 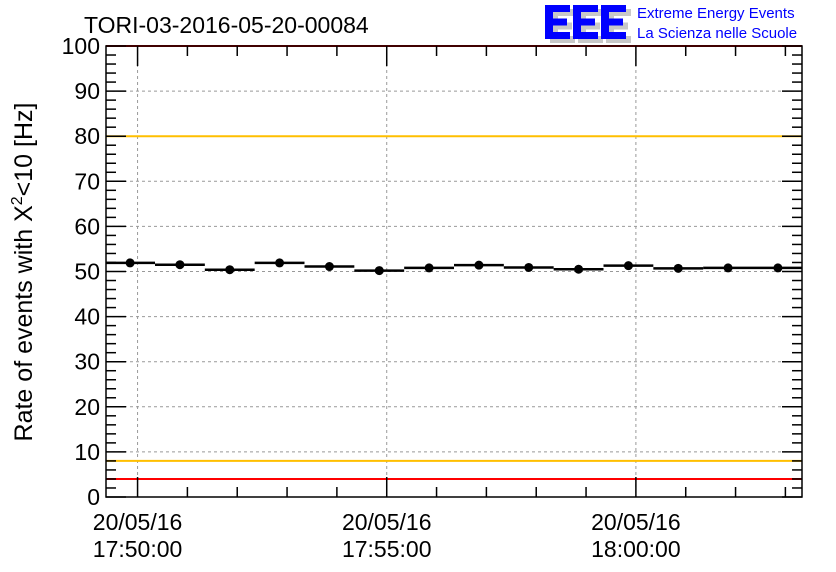 I want to click on y-tick-label: 90, so click(x=87, y=91).